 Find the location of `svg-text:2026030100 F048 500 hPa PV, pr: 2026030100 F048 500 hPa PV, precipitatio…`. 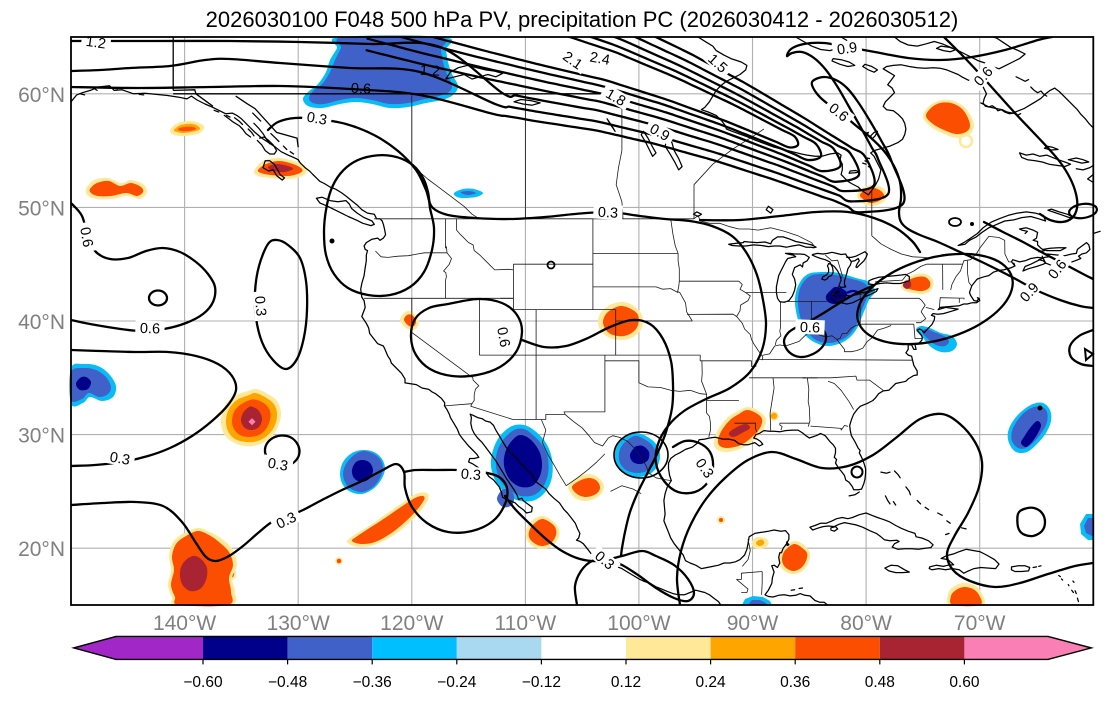

svg-text:2026030100 F048 500 hPa PV, pr: 2026030100 F048 500 hPa PV, precipitatio… is located at coordinates (582, 19).